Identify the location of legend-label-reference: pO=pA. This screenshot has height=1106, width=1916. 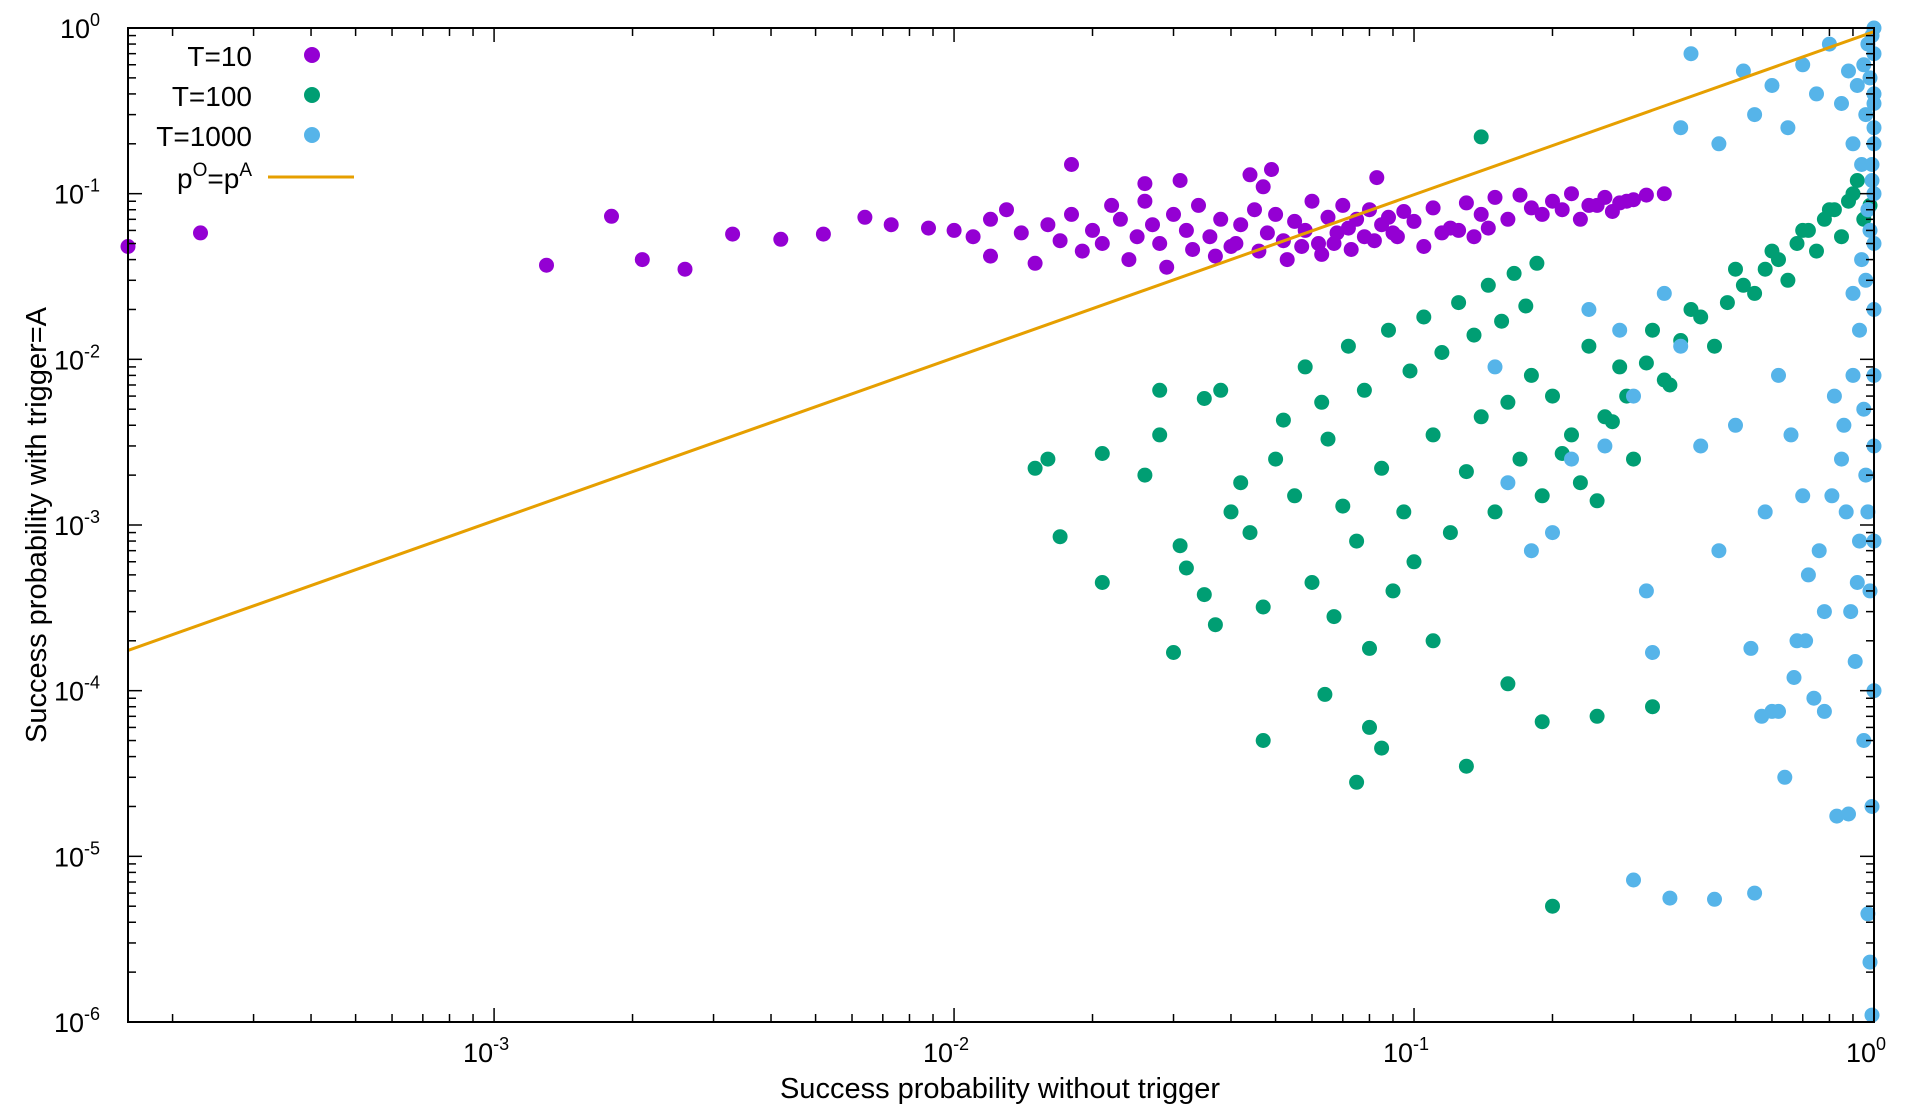
(214, 177).